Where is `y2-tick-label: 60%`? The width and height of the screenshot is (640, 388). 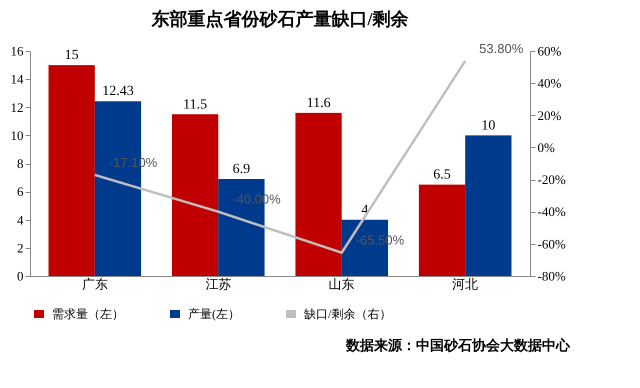 y2-tick-label: 60% is located at coordinates (550, 51).